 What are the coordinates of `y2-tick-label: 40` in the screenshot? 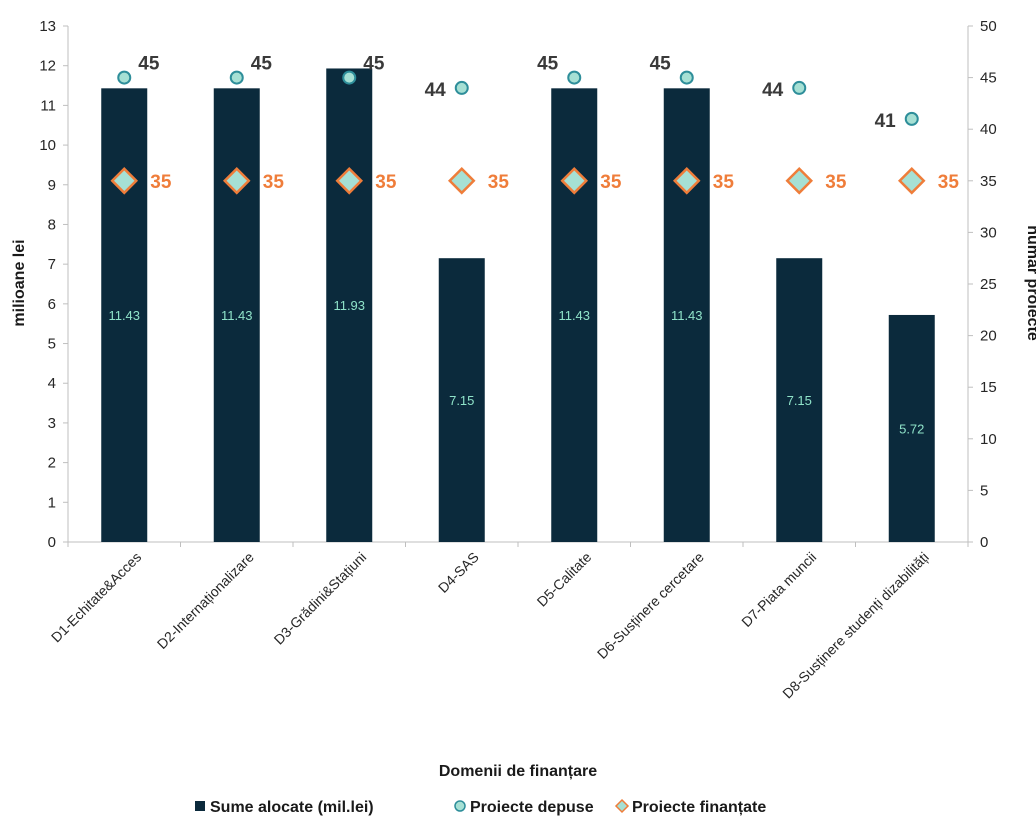 It's located at (988, 129).